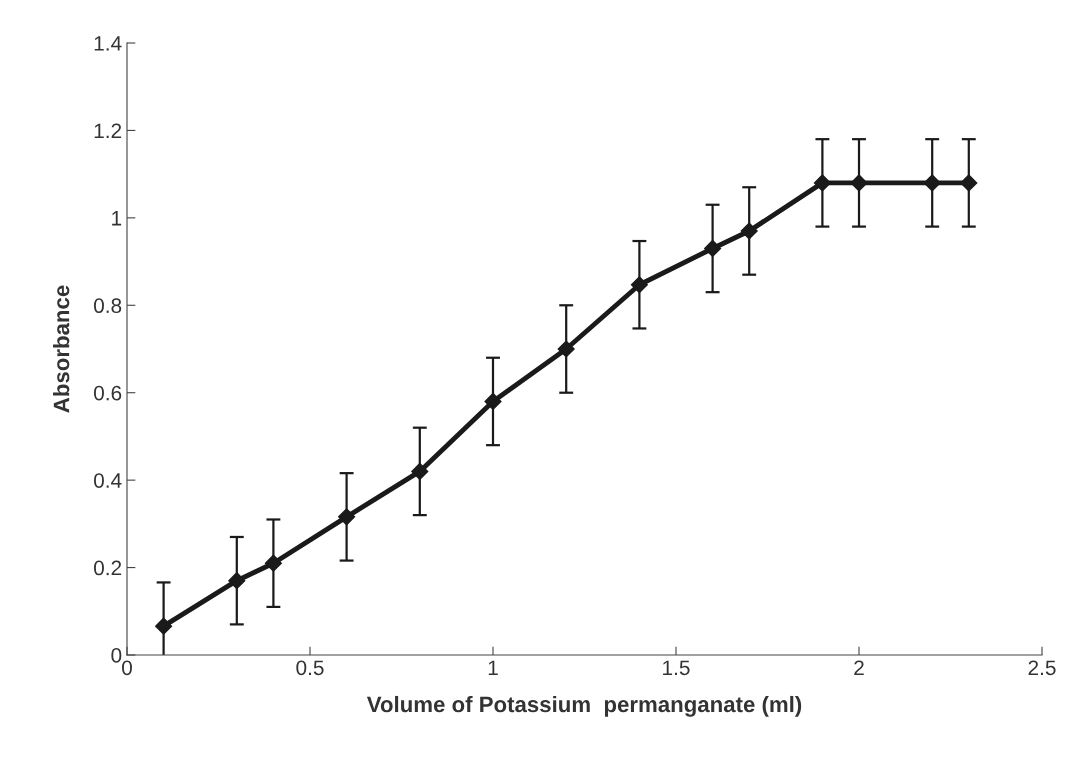 This screenshot has width=1082, height=763. What do you see at coordinates (116, 655) in the screenshot?
I see `y-tick-label: 0` at bounding box center [116, 655].